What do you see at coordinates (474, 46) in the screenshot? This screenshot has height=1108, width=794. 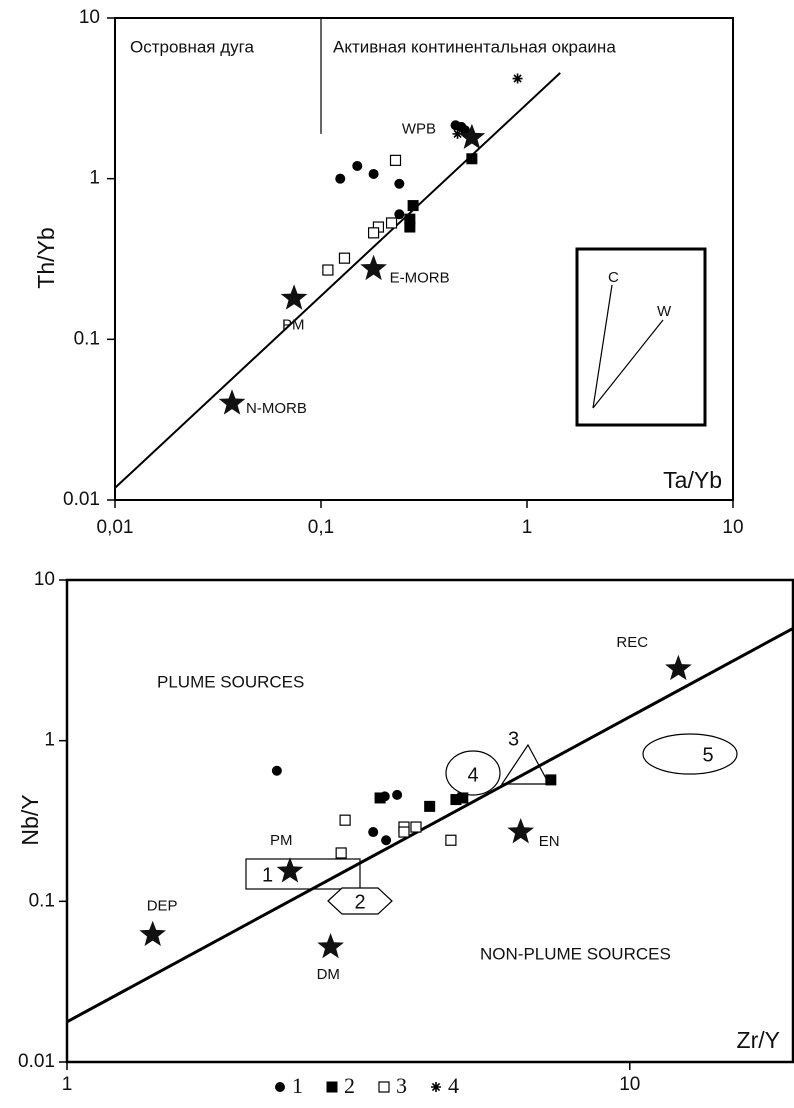 I see `region-label: Активная континентальная окраина` at bounding box center [474, 46].